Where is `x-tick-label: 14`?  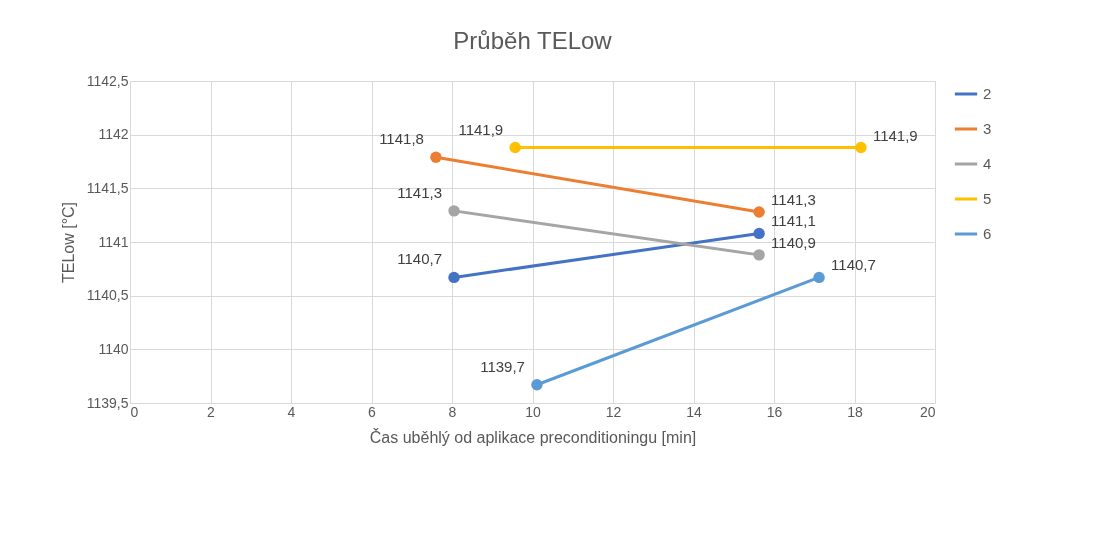
x-tick-label: 14 is located at coordinates (694, 411).